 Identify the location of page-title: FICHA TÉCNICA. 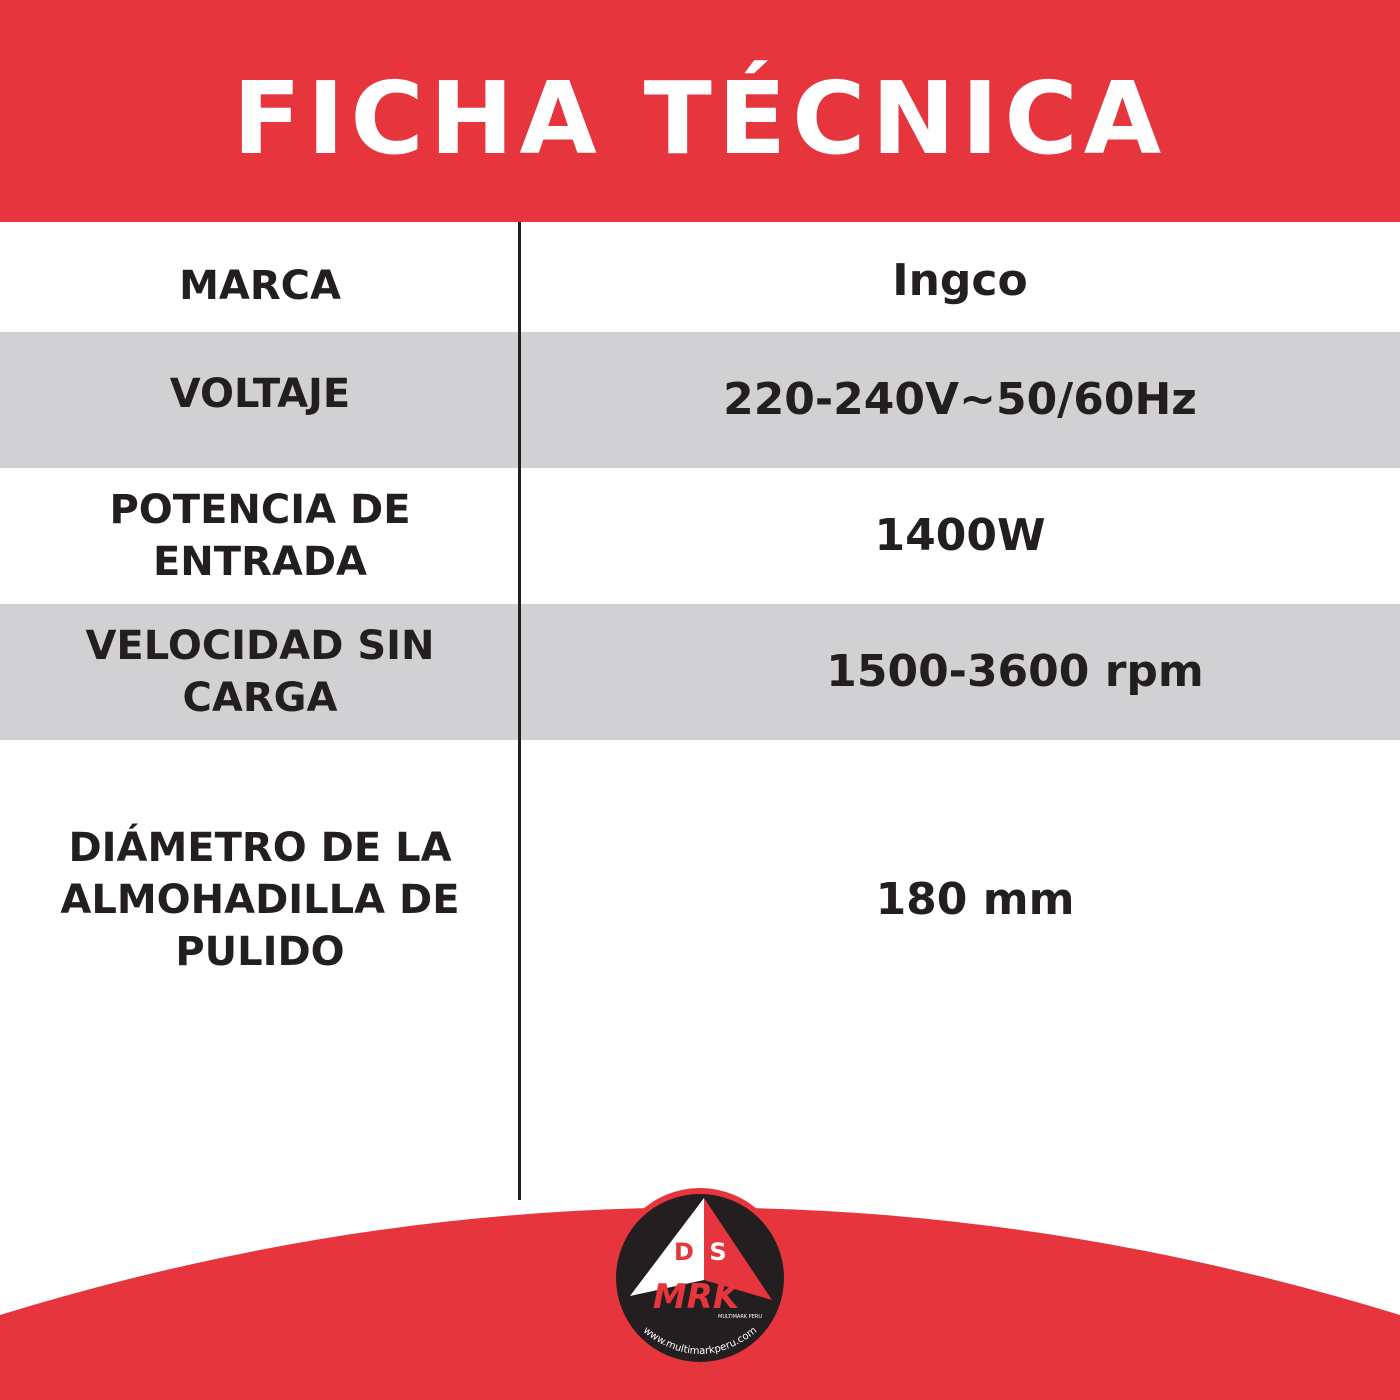
(700, 118).